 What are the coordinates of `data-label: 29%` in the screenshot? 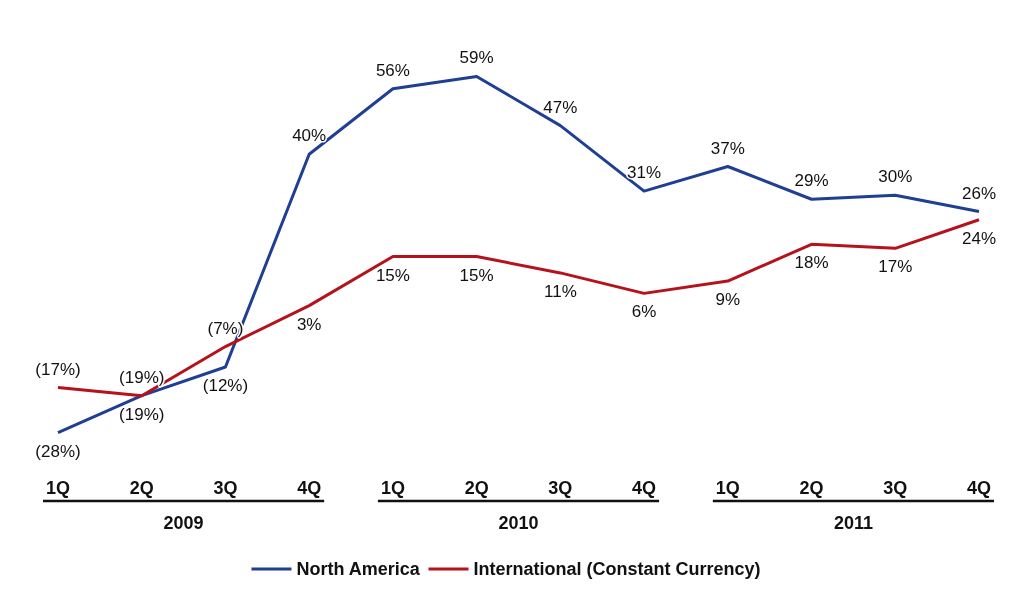 It's located at (811, 181).